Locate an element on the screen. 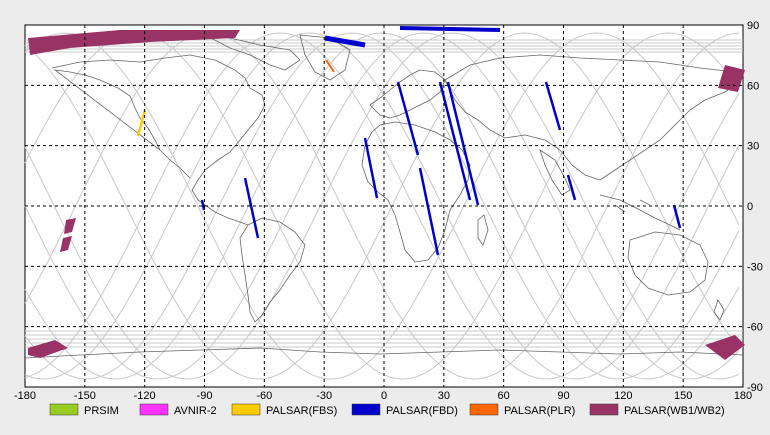 The height and width of the screenshot is (435, 770). south-america-coast is located at coordinates (272, 270).